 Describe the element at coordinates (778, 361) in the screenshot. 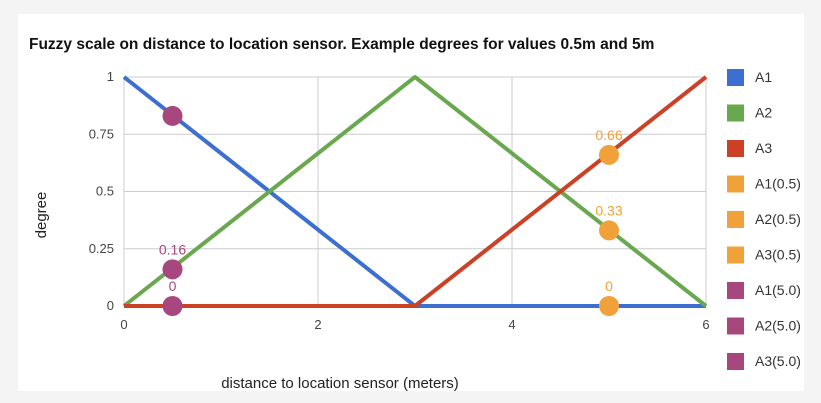

I see `legend-label-a3-5-0: A3(5.0)` at that location.